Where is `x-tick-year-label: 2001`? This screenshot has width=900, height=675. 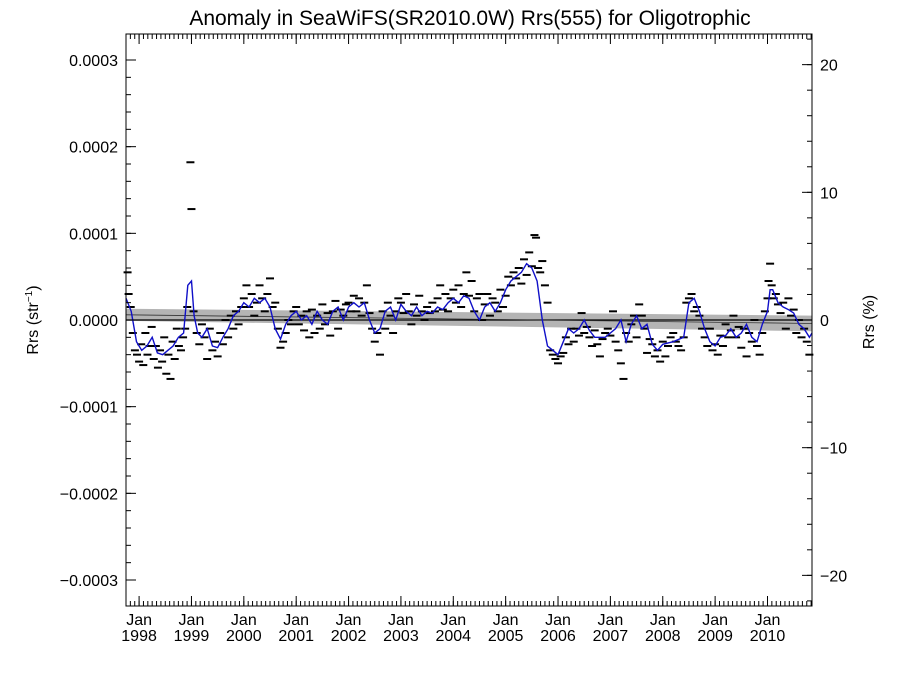
x-tick-year-label: 2001 is located at coordinates (296, 636).